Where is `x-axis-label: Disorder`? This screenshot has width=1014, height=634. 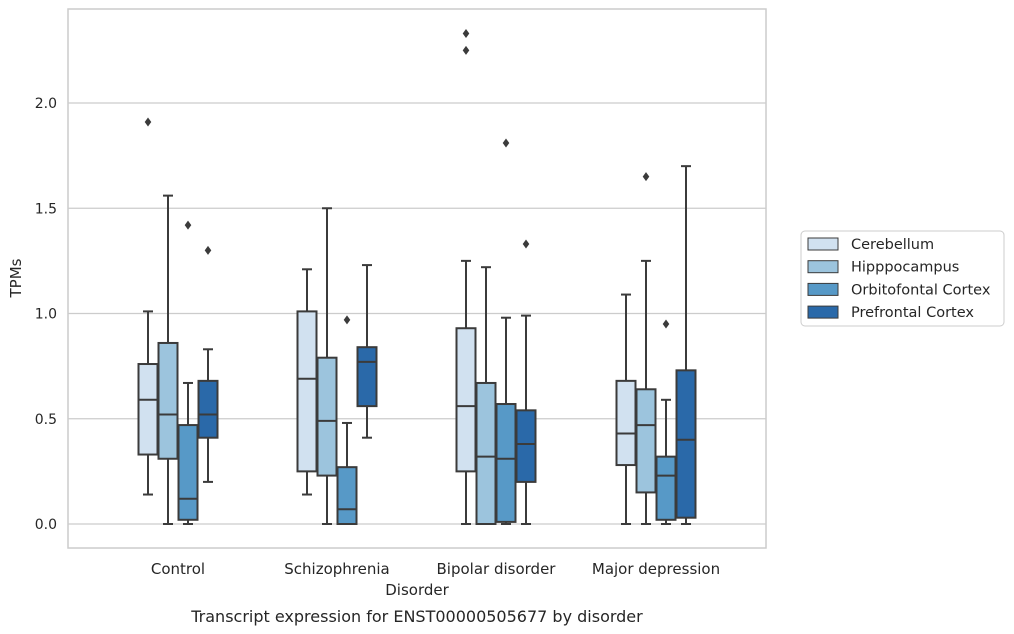
x-axis-label: Disorder is located at coordinates (417, 590).